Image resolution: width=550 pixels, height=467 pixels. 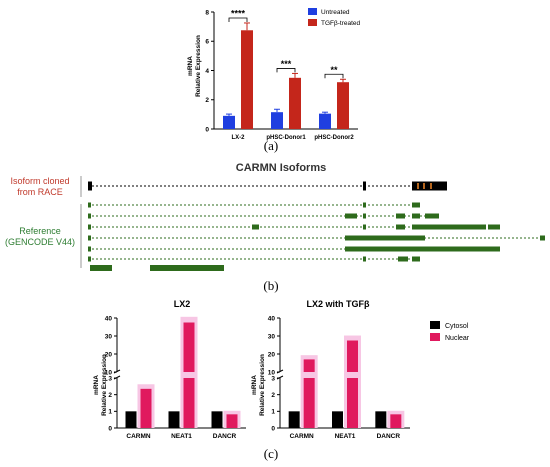 I want to click on panel-a-significance-stars: **, so click(x=334, y=70).